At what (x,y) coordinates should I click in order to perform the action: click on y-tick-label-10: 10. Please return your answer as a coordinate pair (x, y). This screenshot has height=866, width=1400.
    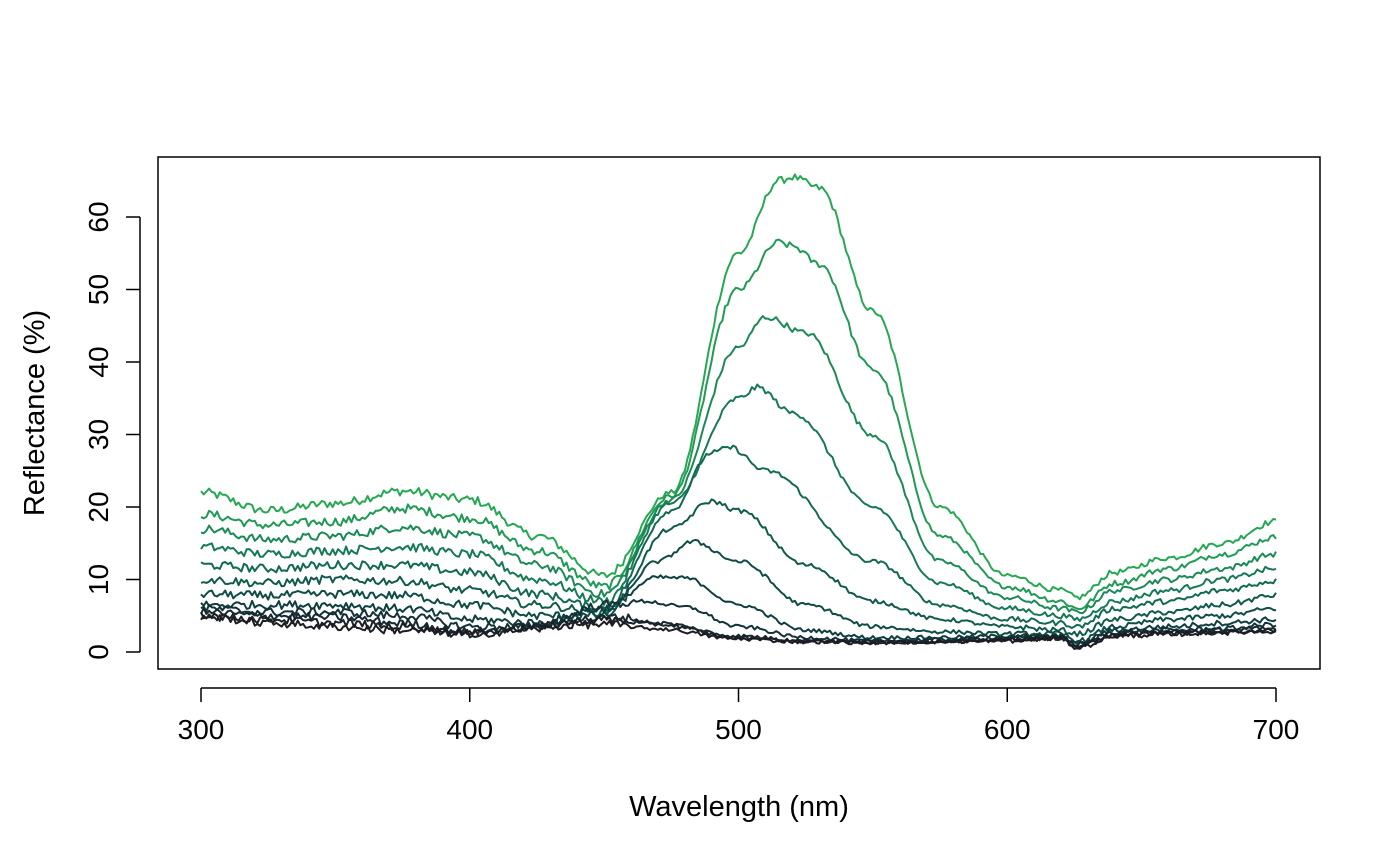
    Looking at the image, I should click on (98, 579).